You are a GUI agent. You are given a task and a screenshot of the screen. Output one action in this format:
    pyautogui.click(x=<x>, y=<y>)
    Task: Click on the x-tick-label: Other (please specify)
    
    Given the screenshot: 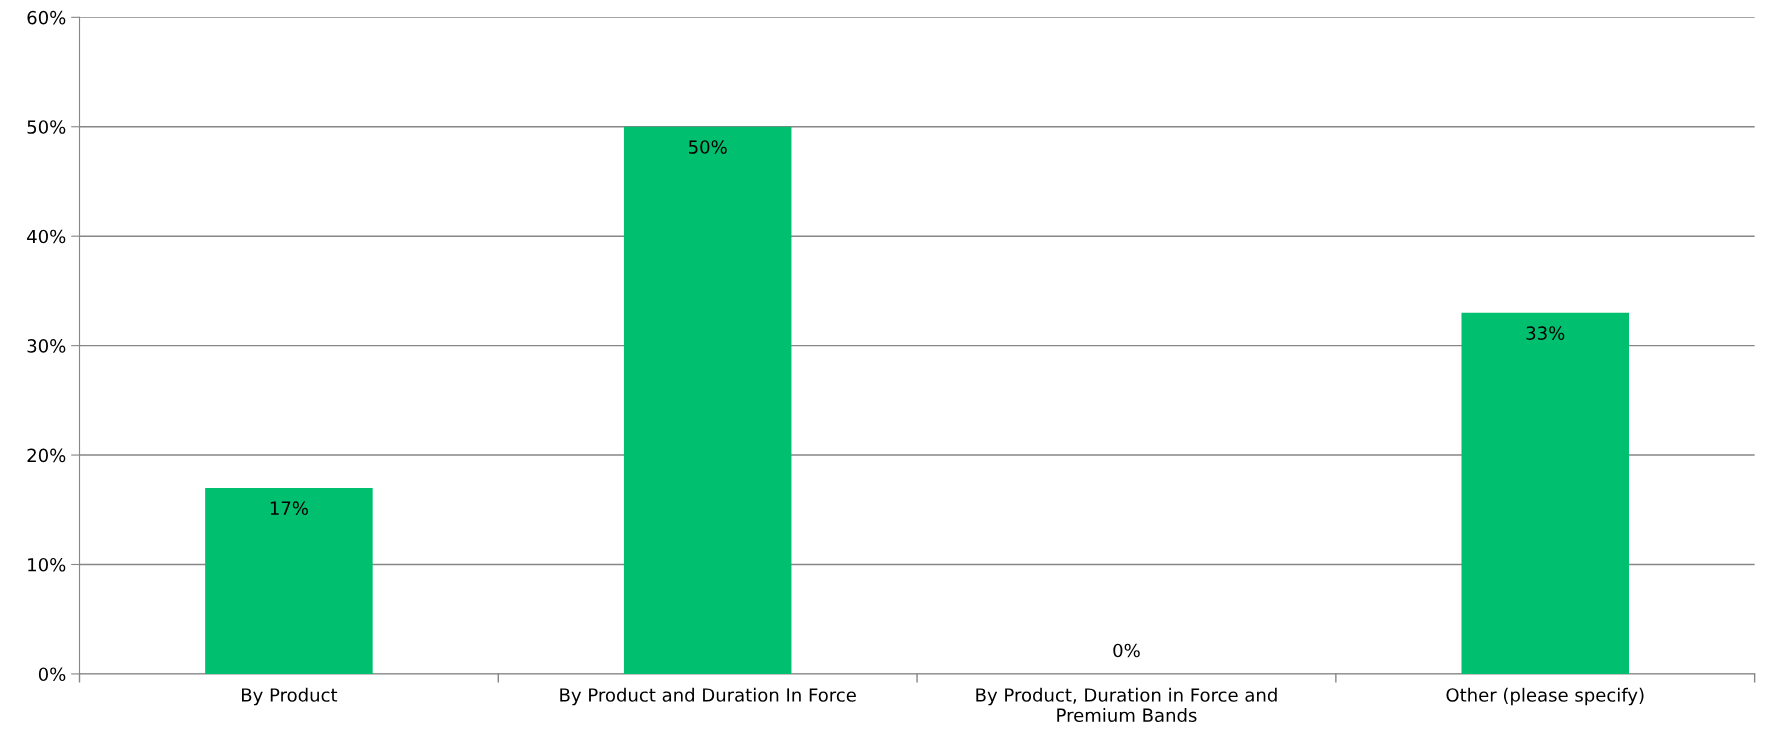 What is the action you would take?
    pyautogui.click(x=1545, y=696)
    